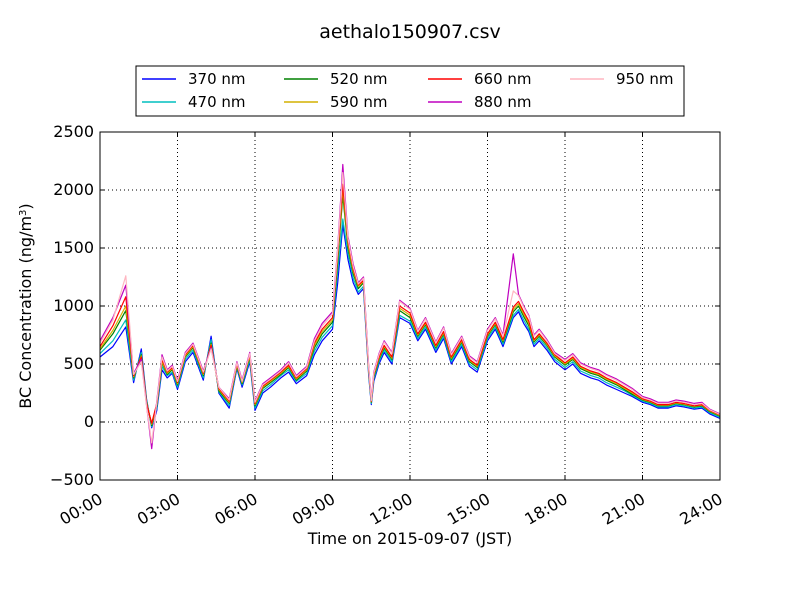  What do you see at coordinates (503, 79) in the screenshot?
I see `legend-label: 660 nm` at bounding box center [503, 79].